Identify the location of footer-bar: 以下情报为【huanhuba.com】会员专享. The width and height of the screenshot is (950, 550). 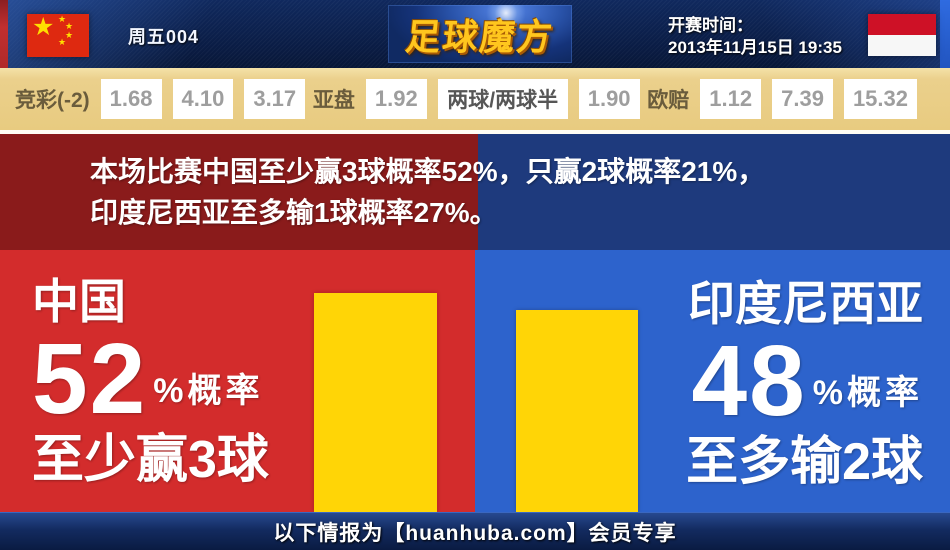
(475, 531).